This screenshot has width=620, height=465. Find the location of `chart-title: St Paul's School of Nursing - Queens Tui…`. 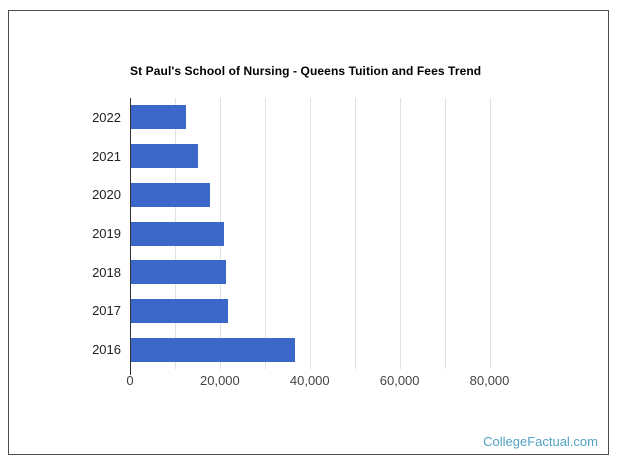

chart-title: St Paul's School of Nursing - Queens Tui… is located at coordinates (306, 71).